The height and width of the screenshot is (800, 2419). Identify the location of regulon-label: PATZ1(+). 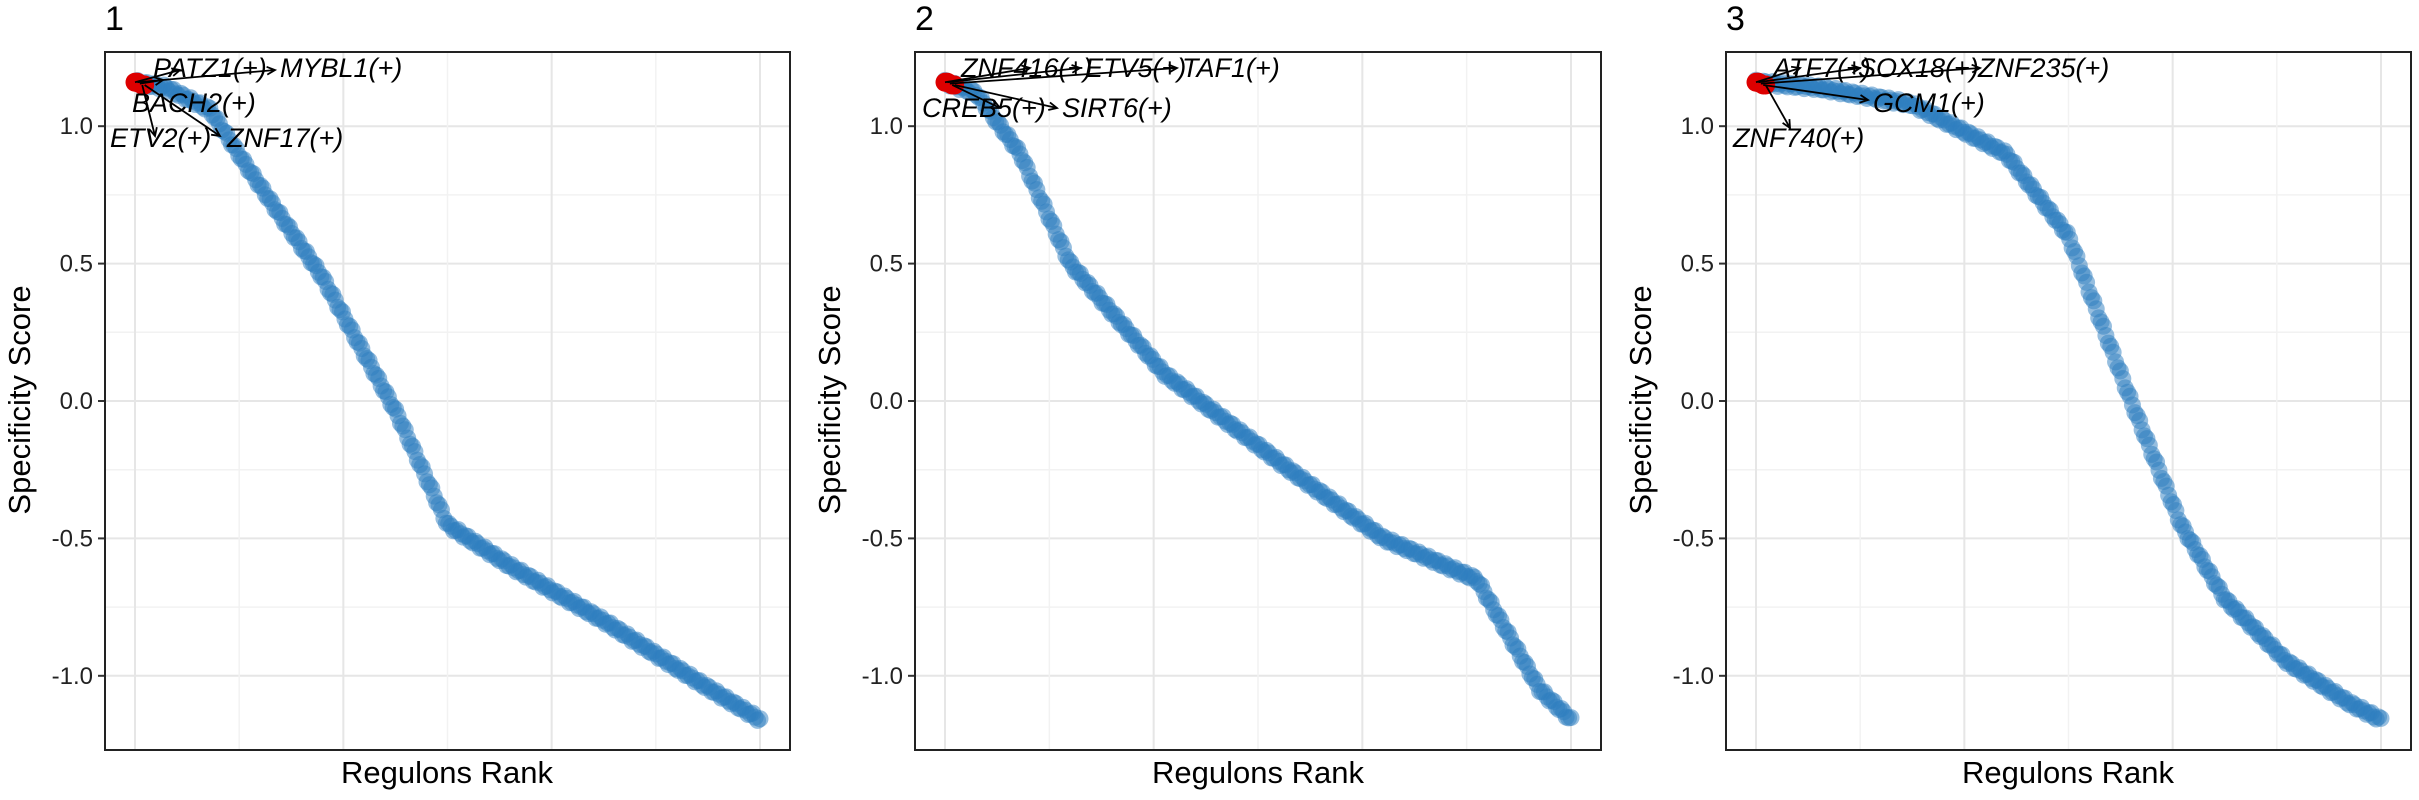
(210, 68).